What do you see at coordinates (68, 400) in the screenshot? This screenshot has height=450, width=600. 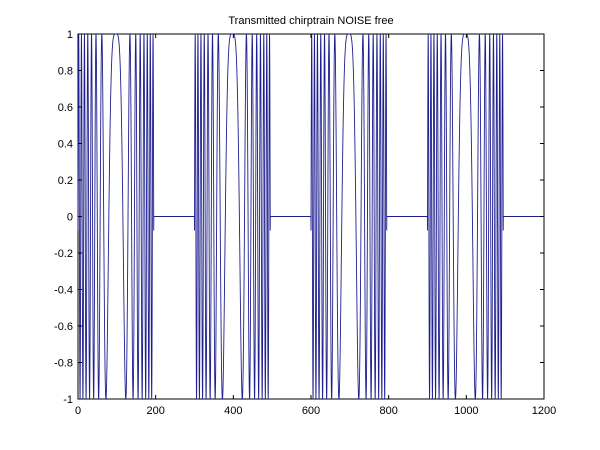 I see `y-tick-label-10: -1` at bounding box center [68, 400].